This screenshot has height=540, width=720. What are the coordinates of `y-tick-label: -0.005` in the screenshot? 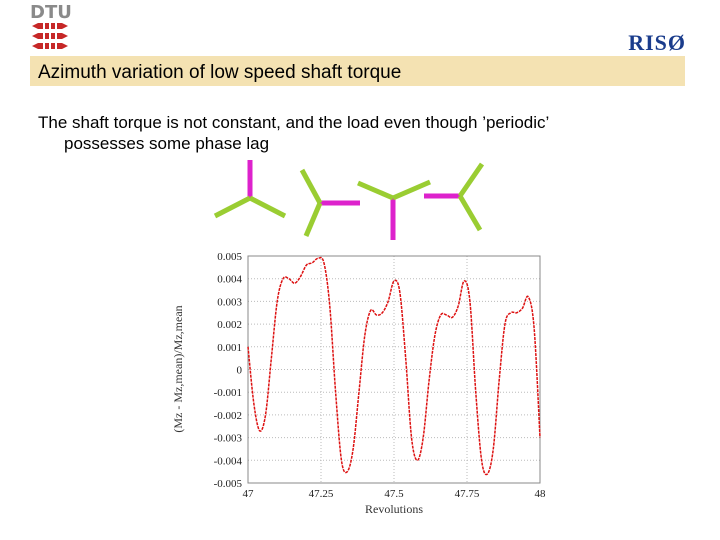 It's located at (228, 484).